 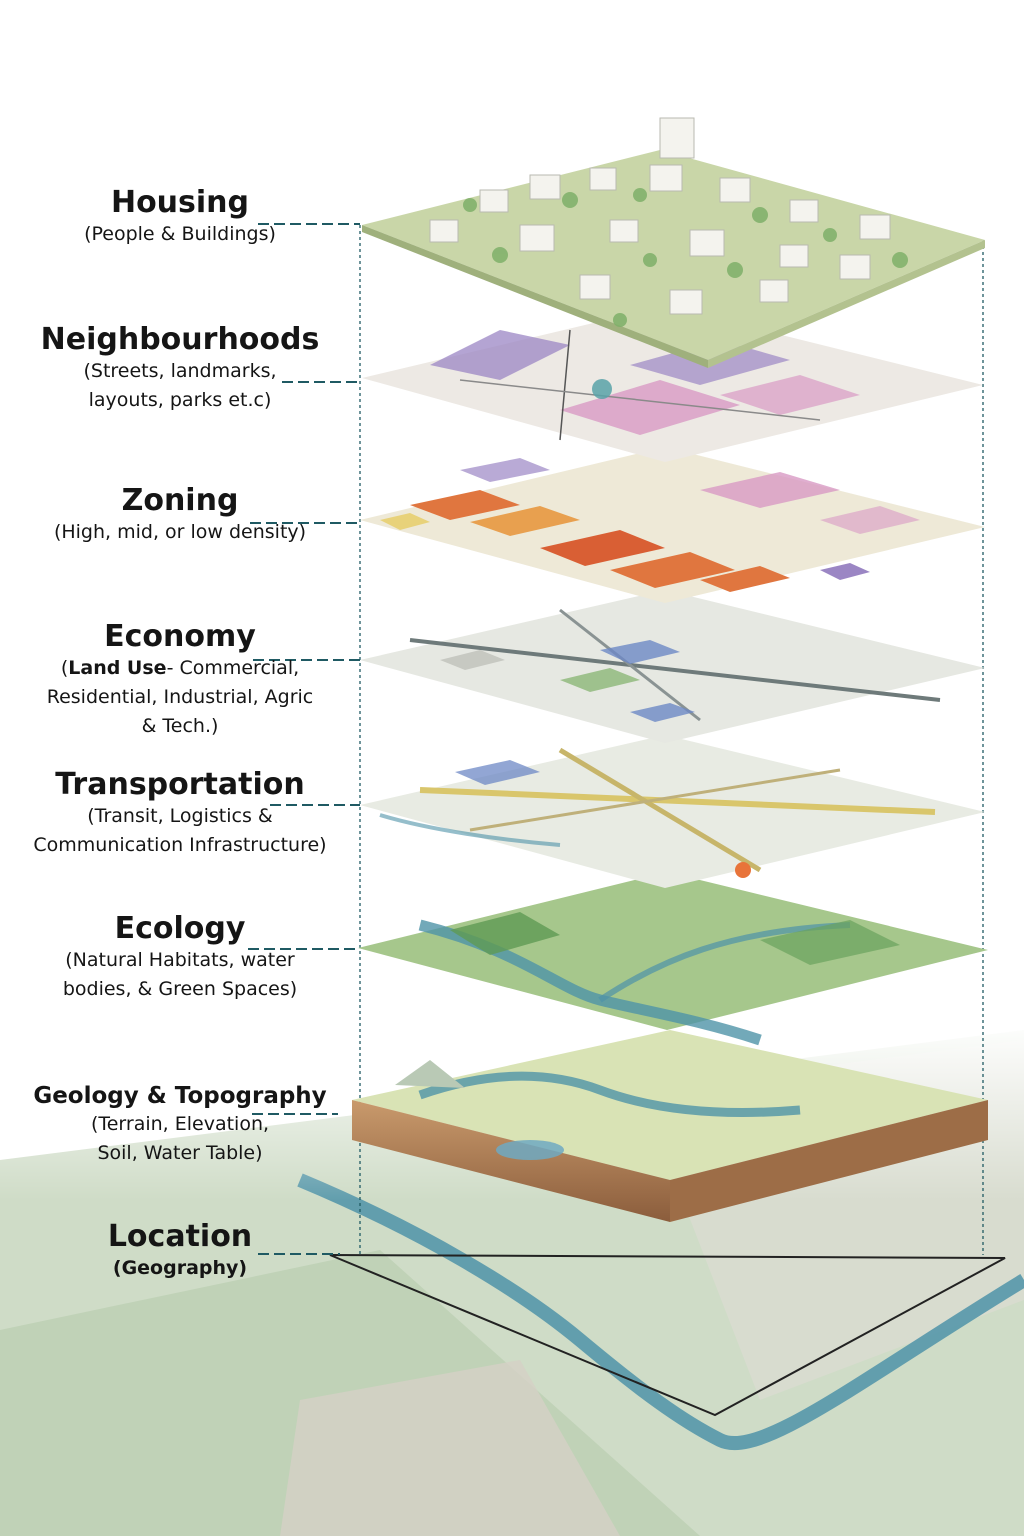 I want to click on label-location: Location (Geography), so click(x=180, y=1251).